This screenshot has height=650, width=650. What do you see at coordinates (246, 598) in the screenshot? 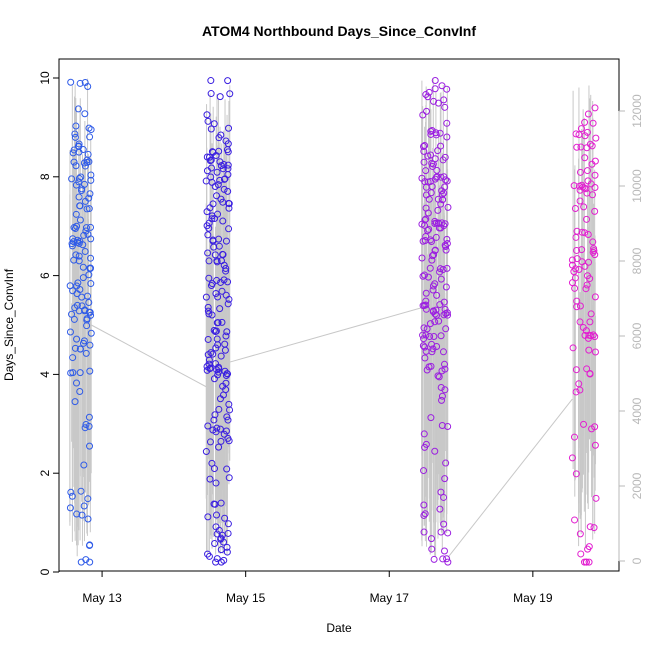
I see `x-tick-label: May 15` at bounding box center [246, 598].